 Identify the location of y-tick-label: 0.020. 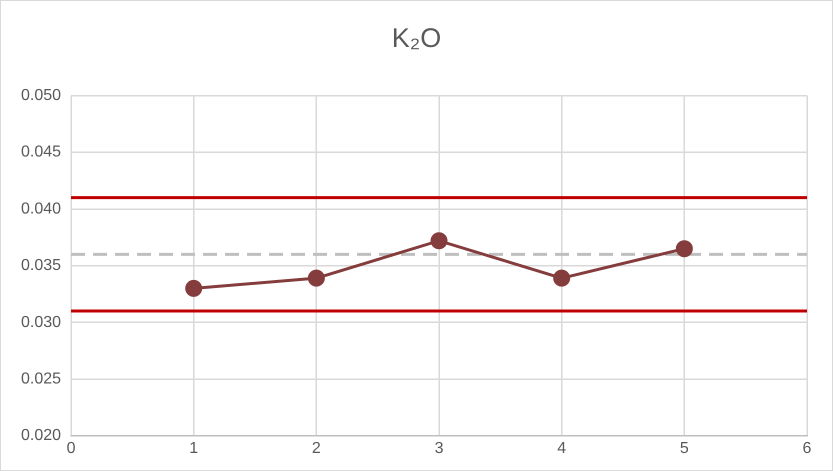
(41, 435).